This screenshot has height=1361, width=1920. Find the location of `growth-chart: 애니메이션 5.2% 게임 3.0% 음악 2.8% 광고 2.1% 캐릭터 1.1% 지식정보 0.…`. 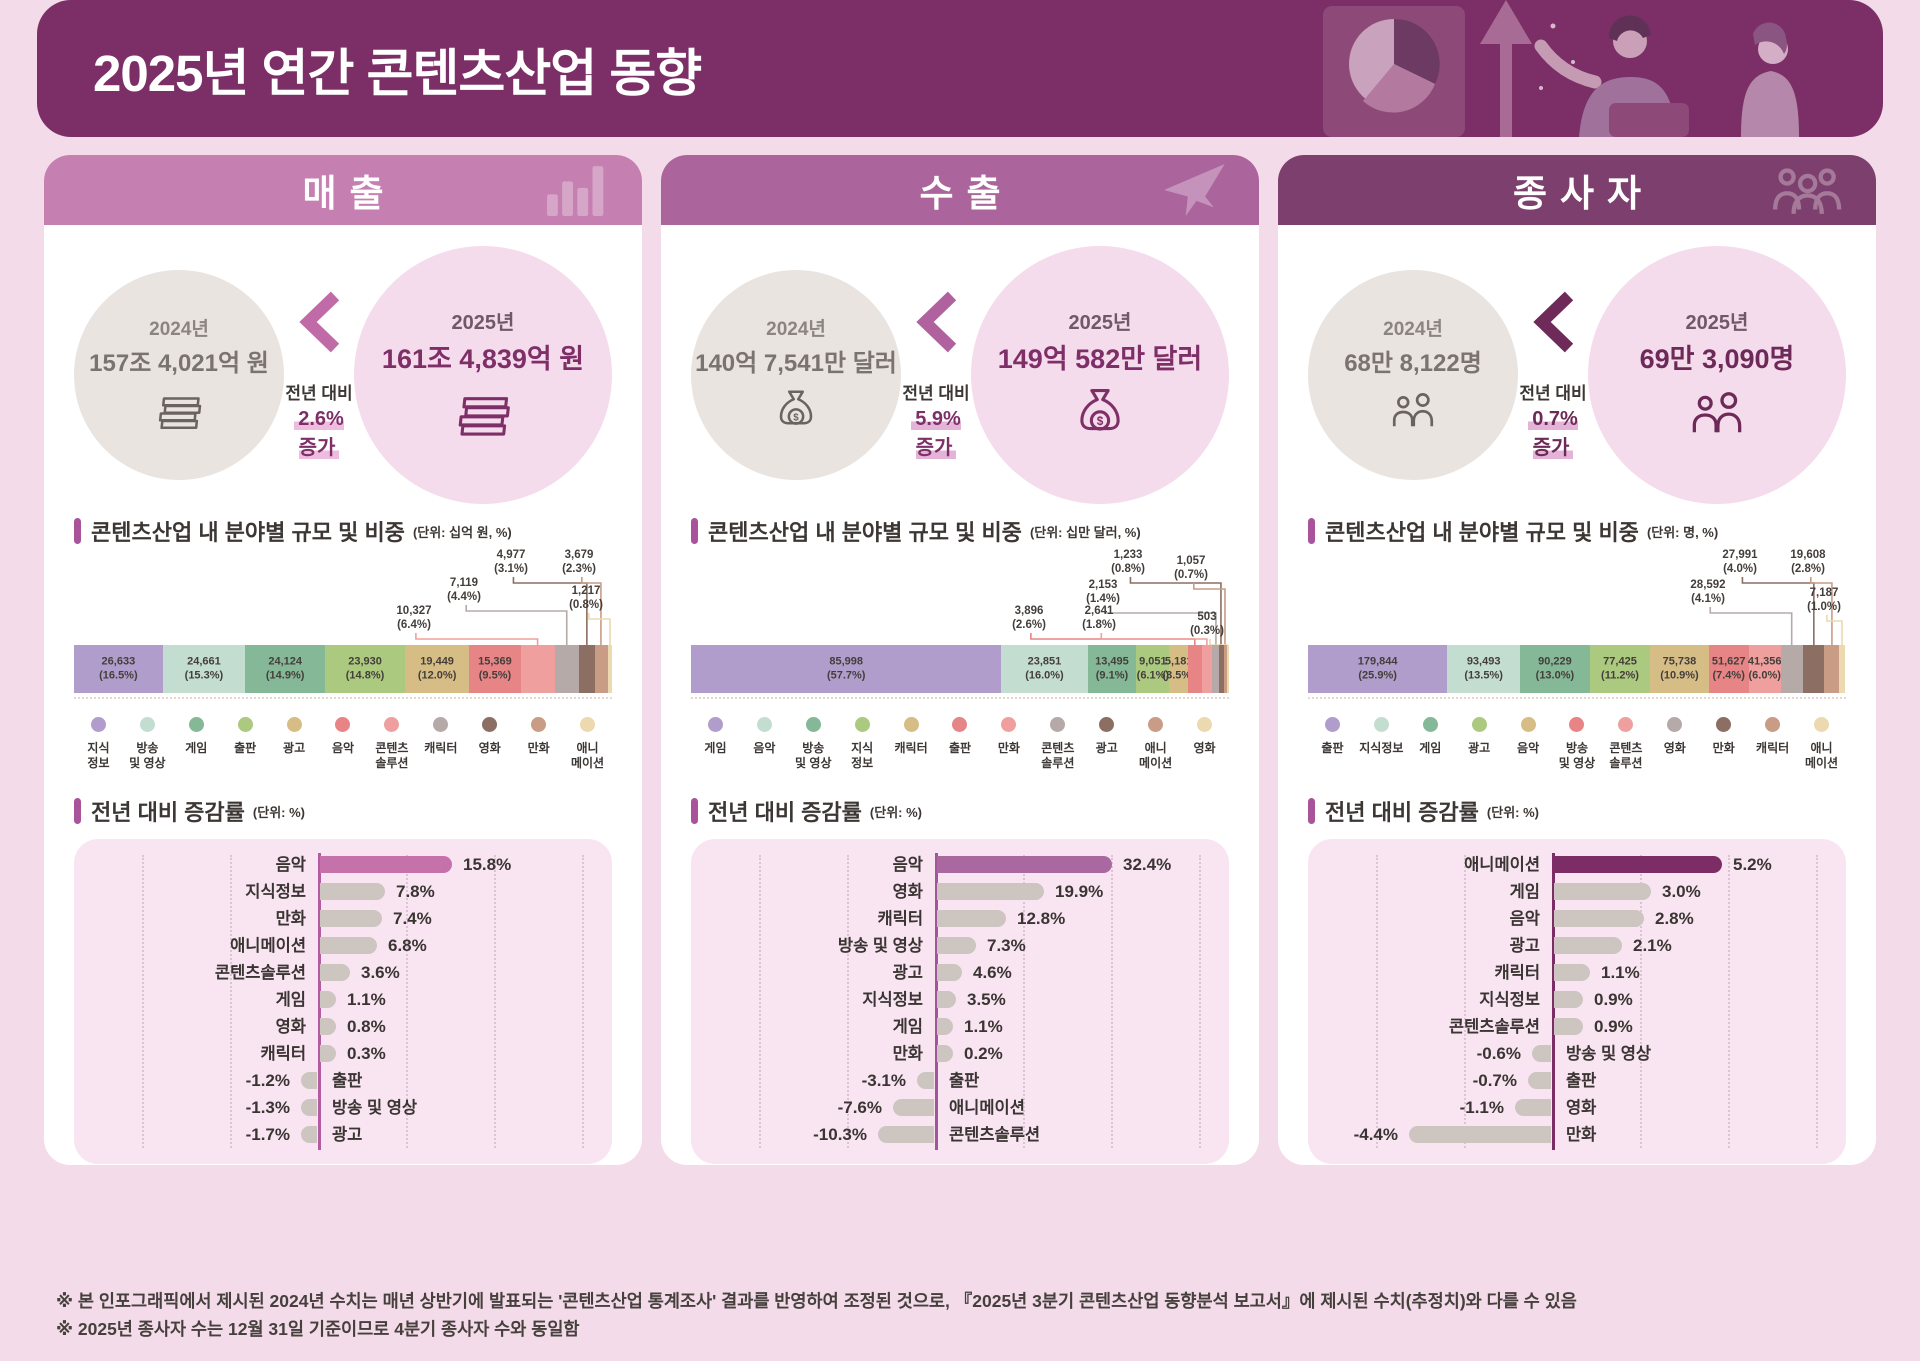

growth-chart: 애니메이션 5.2% 게임 3.0% 음악 2.8% 광고 2.1% 캐릭터 1.1% 지식정보 0.… is located at coordinates (1577, 1001).